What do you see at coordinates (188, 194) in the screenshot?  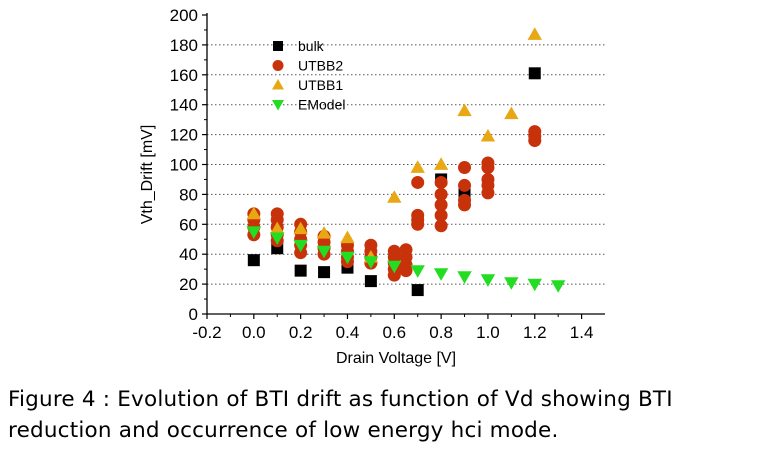 I see `y-tick-label: 80` at bounding box center [188, 194].